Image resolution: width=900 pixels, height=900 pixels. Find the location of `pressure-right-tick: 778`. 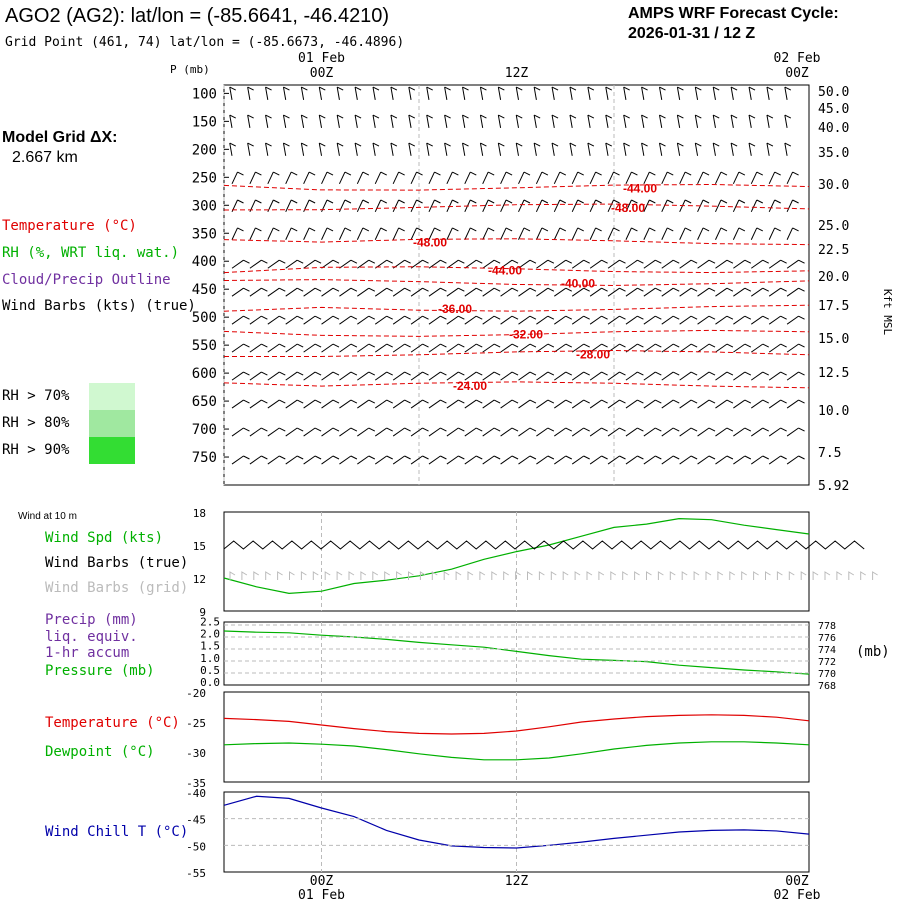

pressure-right-tick: 778 is located at coordinates (827, 626).